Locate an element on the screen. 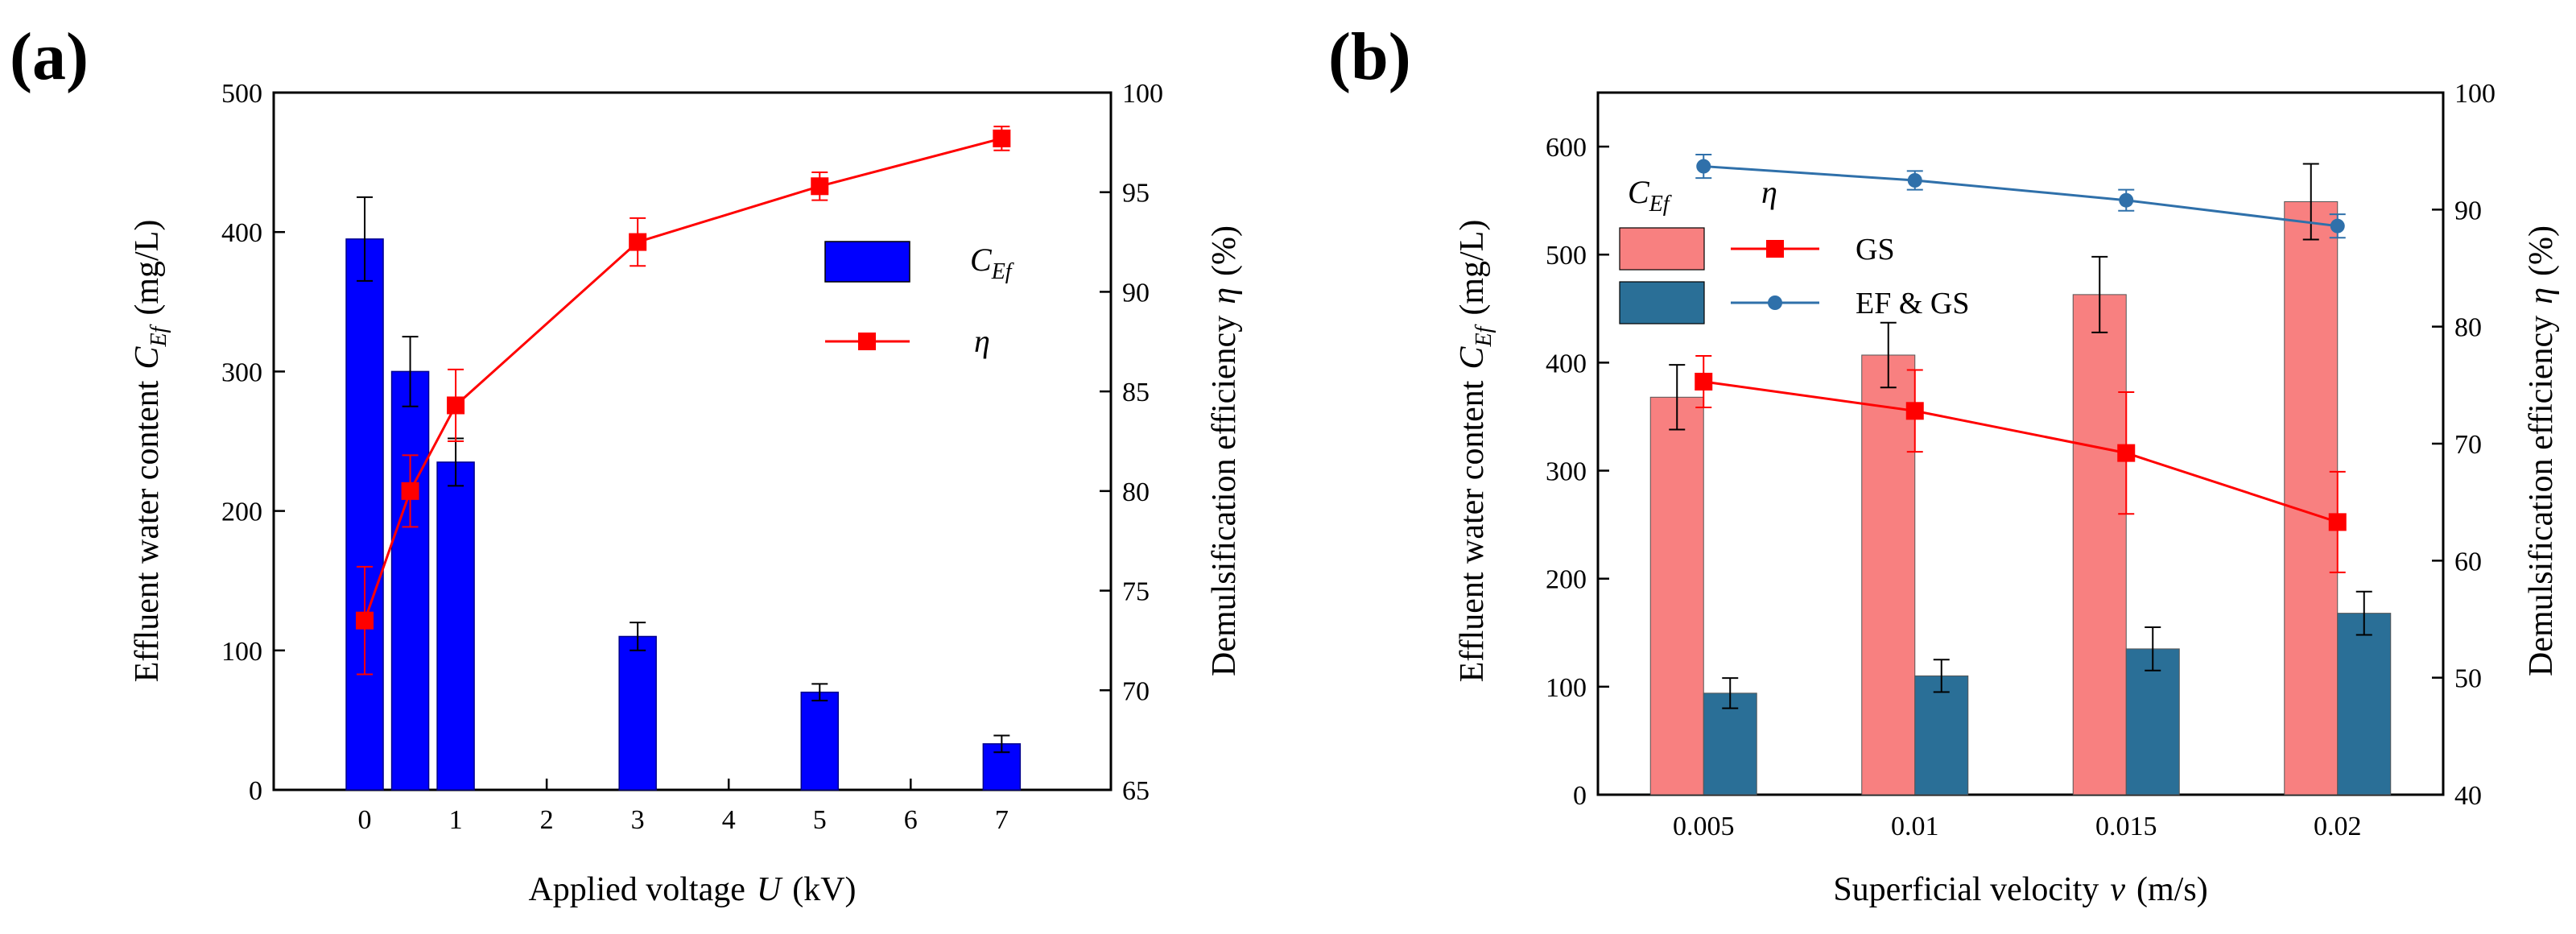 This screenshot has height=934, width=2576. panel-a-right-tick-label: 80 is located at coordinates (1136, 492).